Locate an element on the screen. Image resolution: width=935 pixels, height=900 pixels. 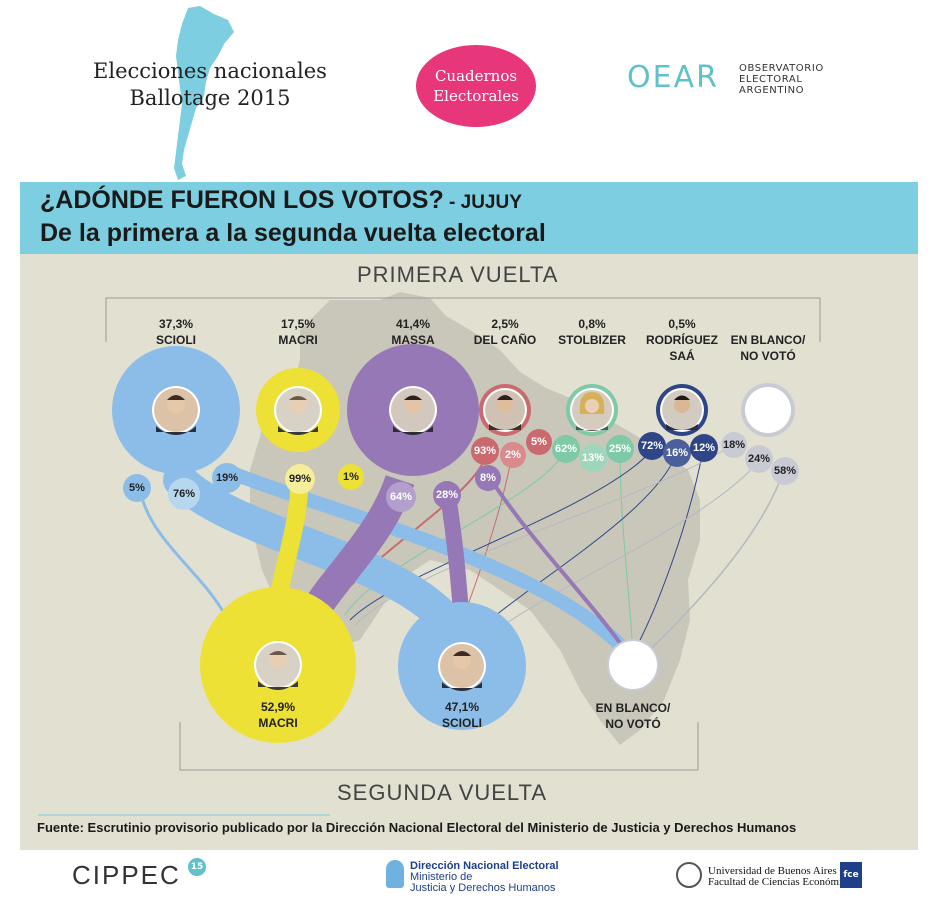
blank-transfer-bubbles is located at coordinates (760, 458).